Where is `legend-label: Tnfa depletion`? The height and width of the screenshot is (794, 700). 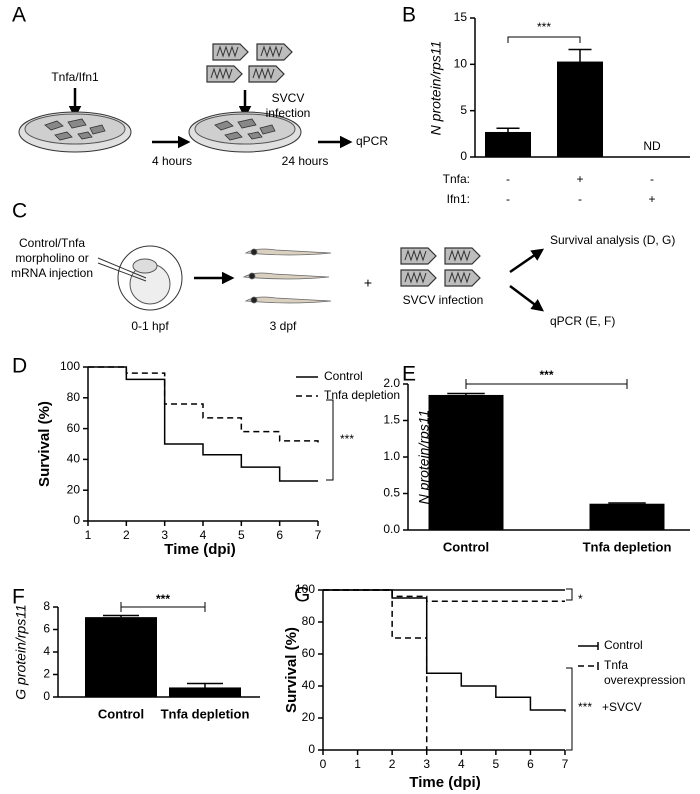 legend-label: Tnfa depletion is located at coordinates (362, 395).